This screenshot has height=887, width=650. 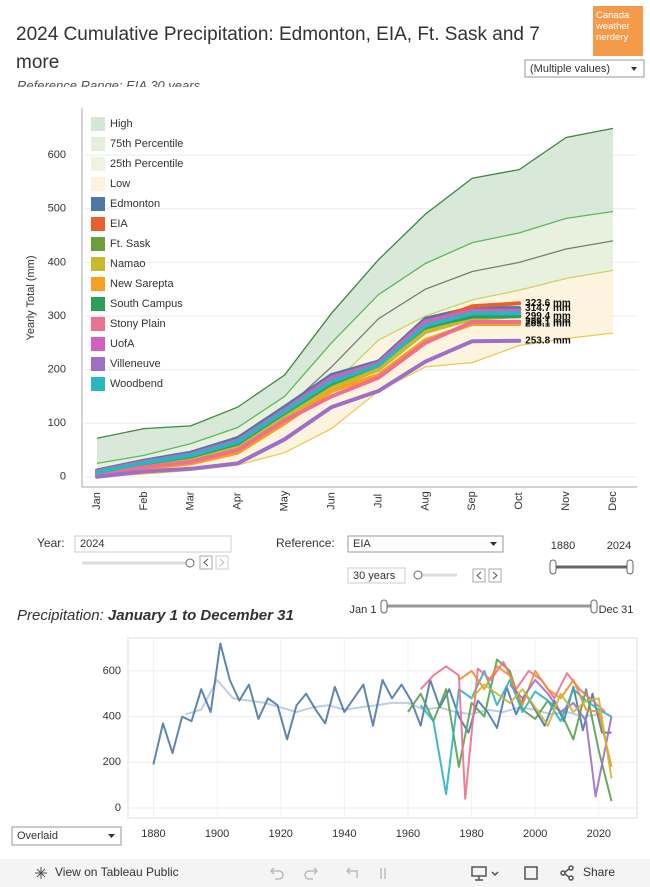 What do you see at coordinates (612, 37) in the screenshot?
I see `logo-text: nerdery` at bounding box center [612, 37].